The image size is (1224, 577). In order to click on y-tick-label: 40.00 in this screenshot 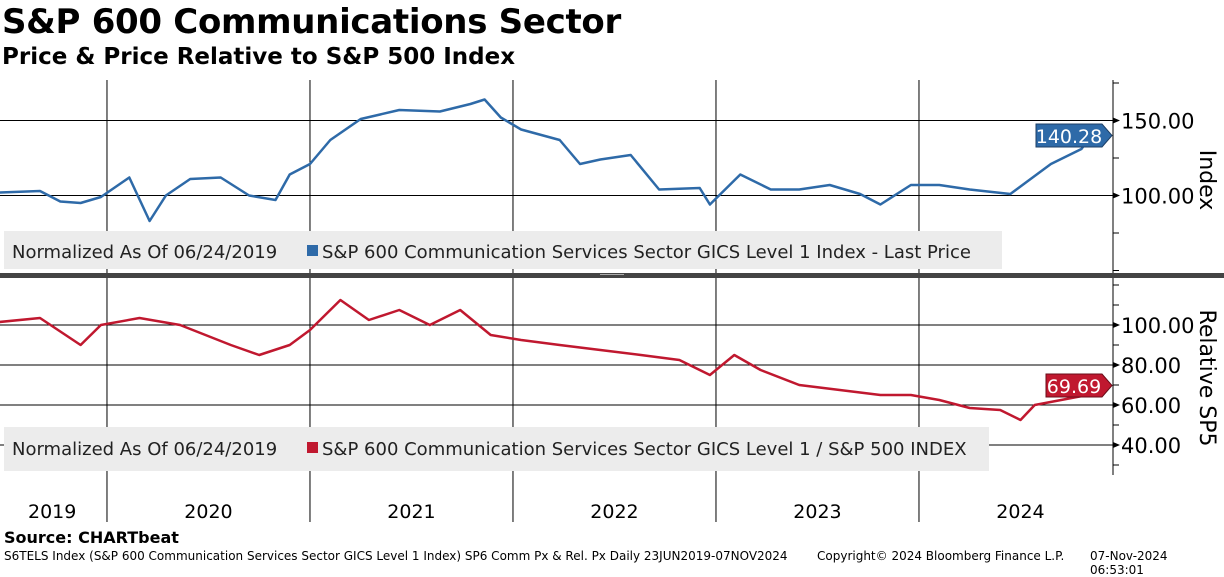, I will do `click(1151, 446)`.